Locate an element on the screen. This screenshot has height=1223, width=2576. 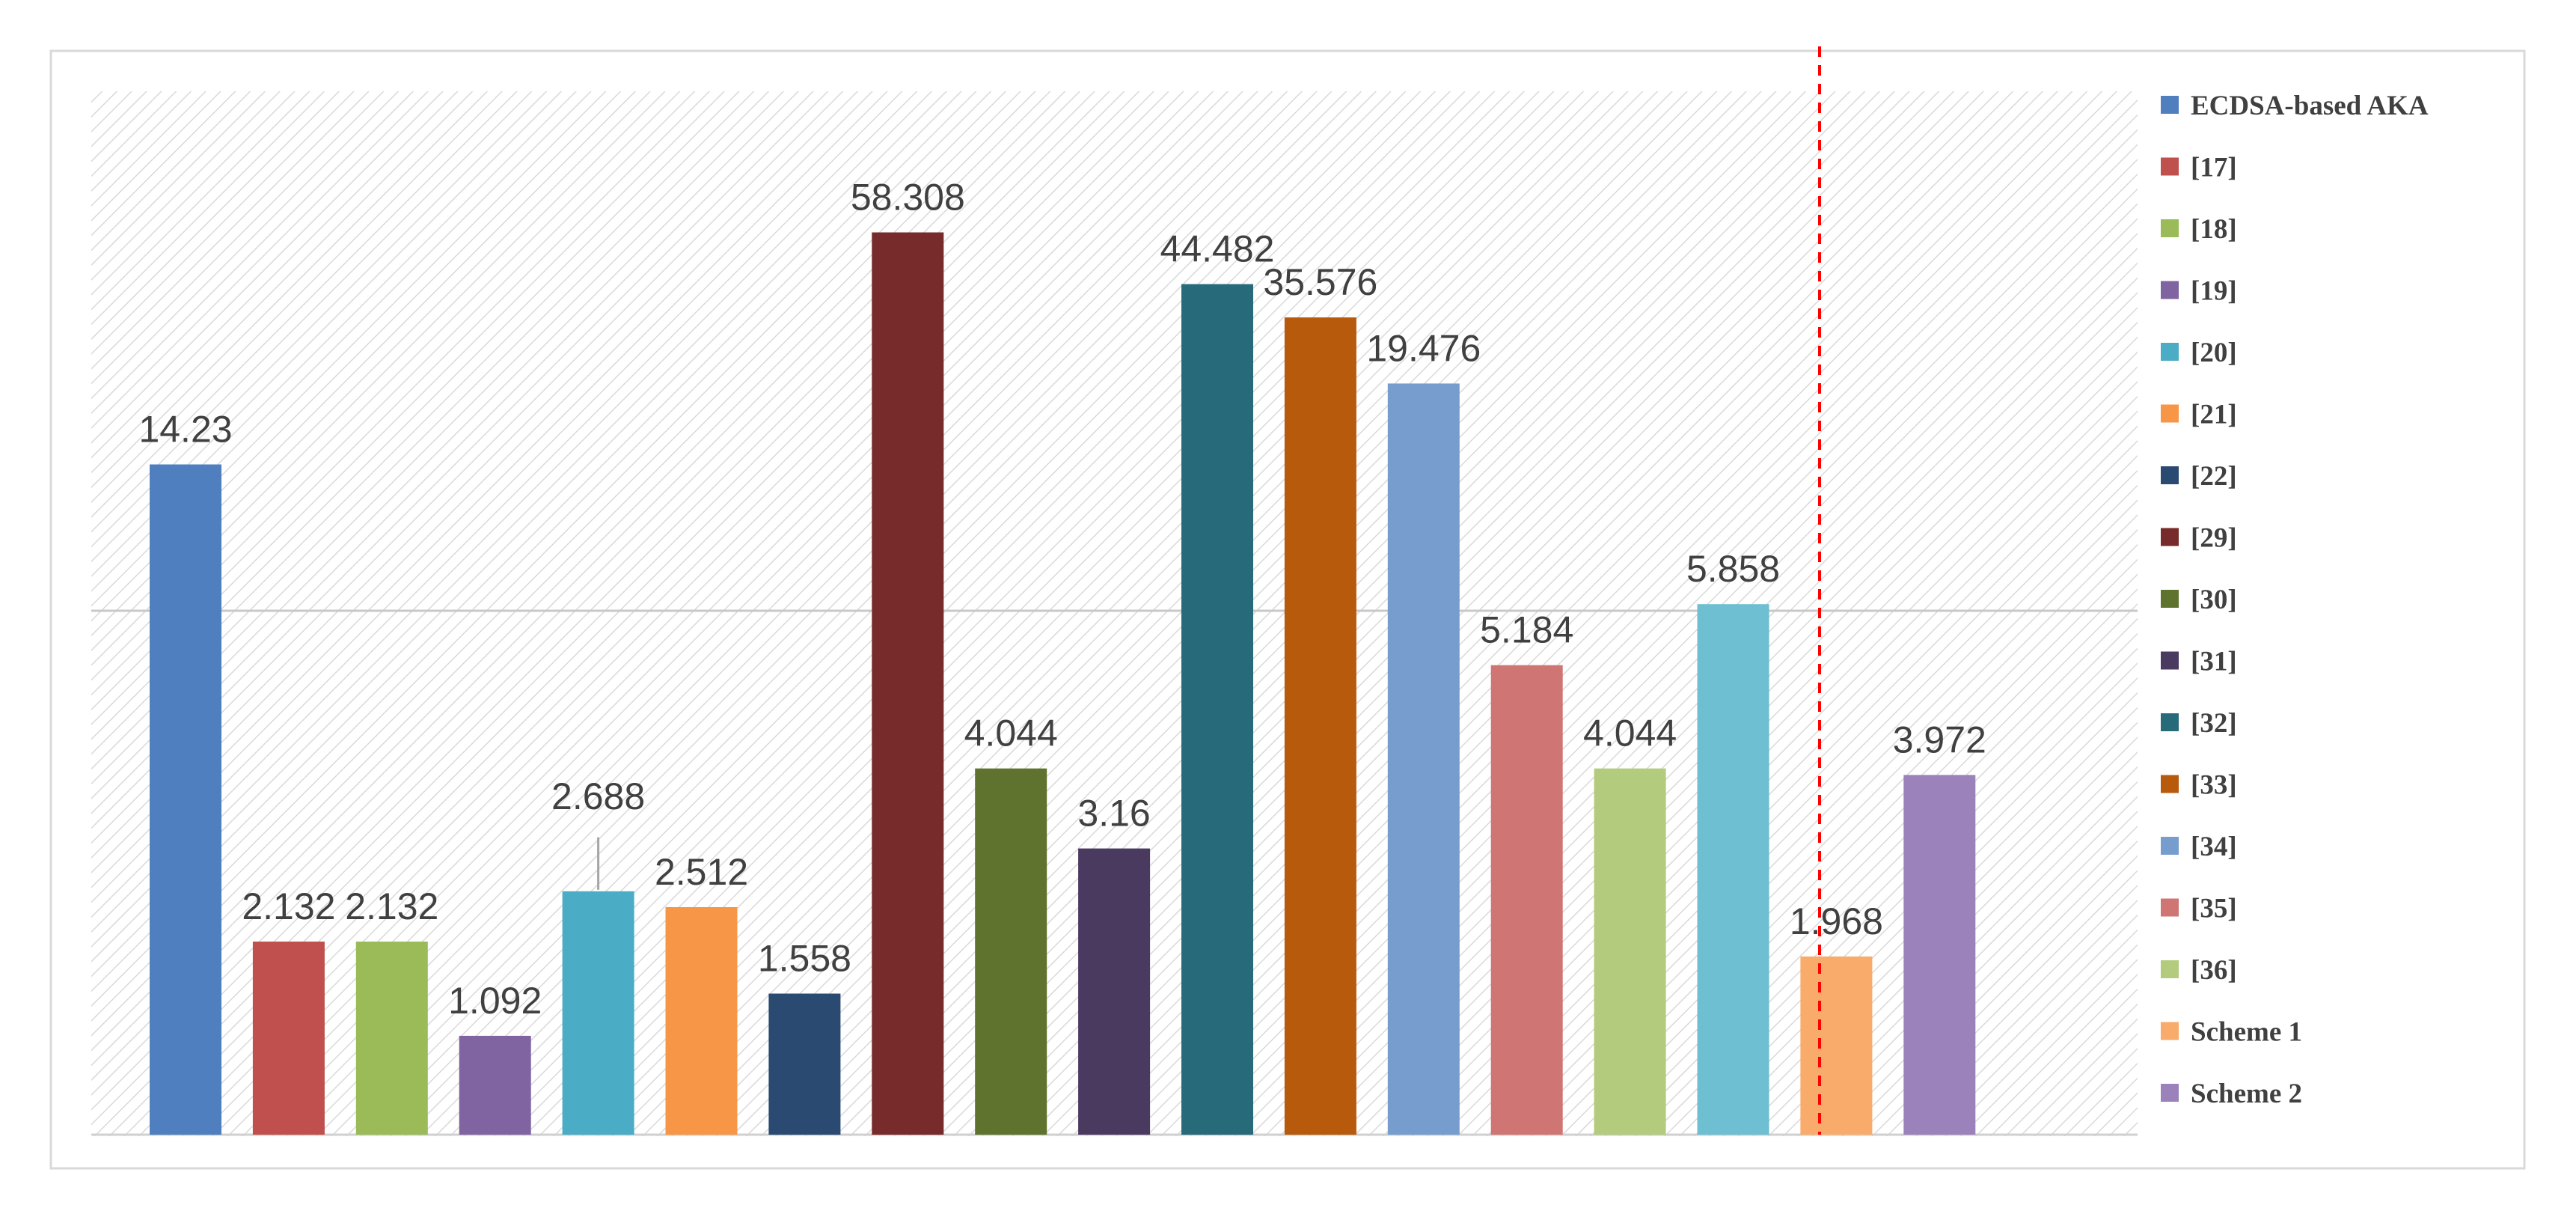
value-label-18: 2.132 is located at coordinates (391, 906).